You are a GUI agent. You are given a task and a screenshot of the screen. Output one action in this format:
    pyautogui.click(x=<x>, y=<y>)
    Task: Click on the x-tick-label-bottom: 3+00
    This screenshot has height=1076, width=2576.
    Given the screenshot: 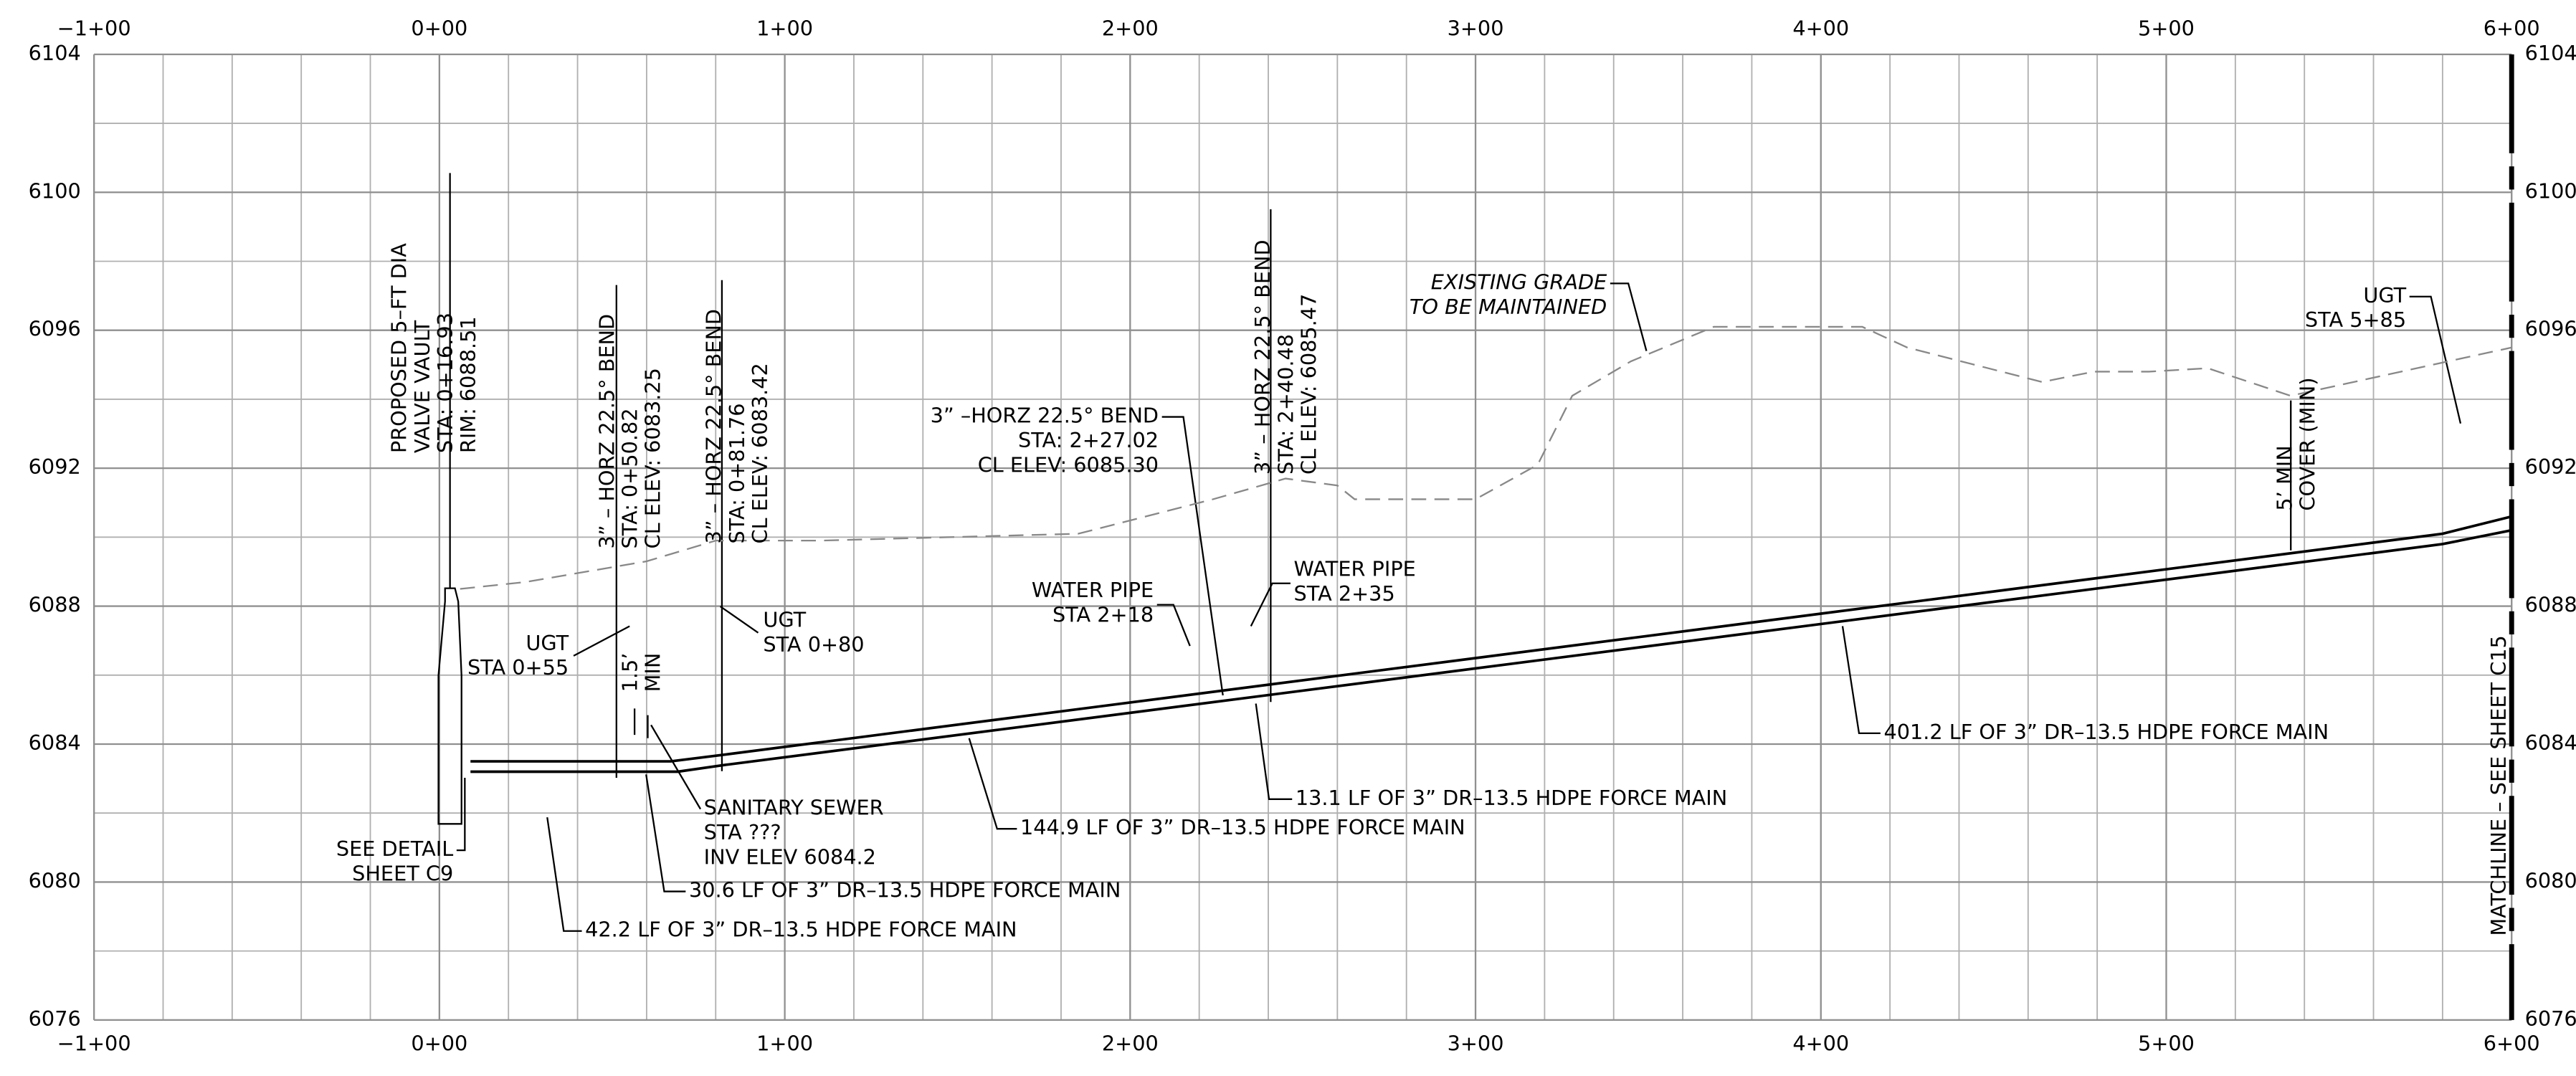 What is the action you would take?
    pyautogui.click(x=1476, y=1043)
    